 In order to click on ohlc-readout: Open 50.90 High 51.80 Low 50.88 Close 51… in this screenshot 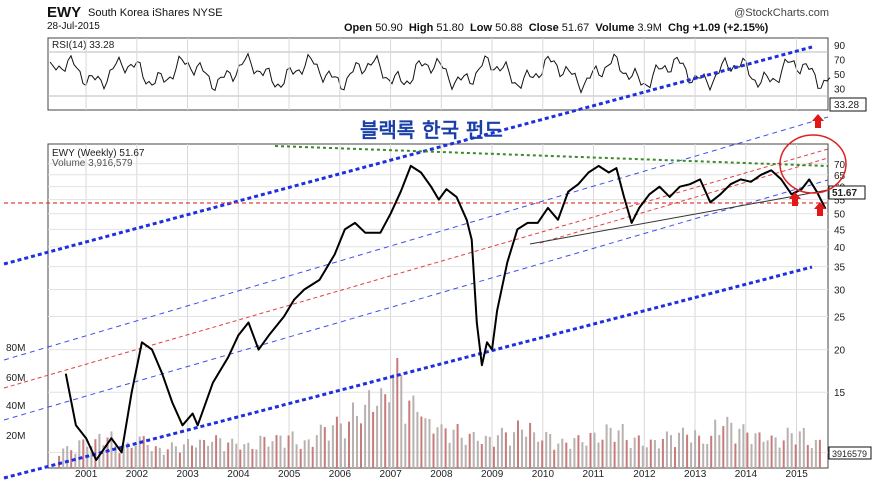, I will do `click(556, 28)`.